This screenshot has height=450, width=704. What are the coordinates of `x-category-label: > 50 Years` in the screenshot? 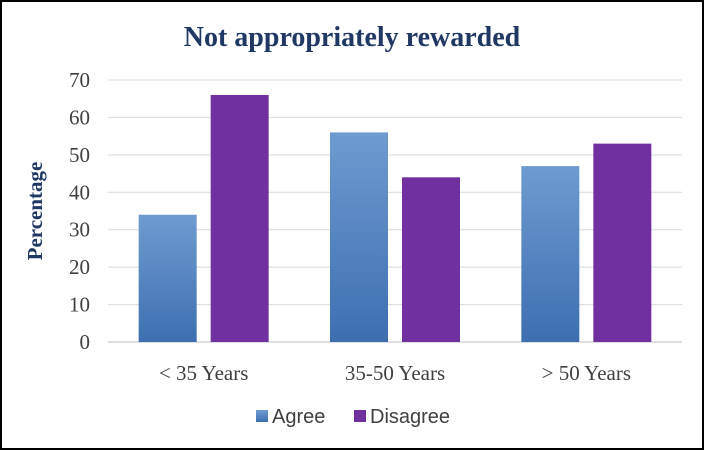 It's located at (586, 373).